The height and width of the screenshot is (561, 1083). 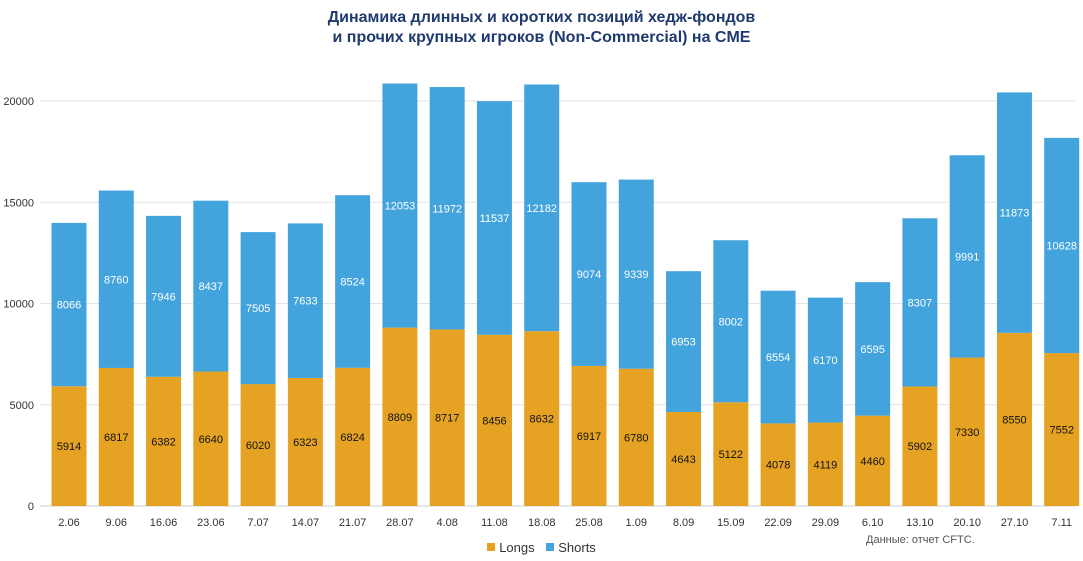 I want to click on data-label-shorts: 10628, so click(x=1061, y=246).